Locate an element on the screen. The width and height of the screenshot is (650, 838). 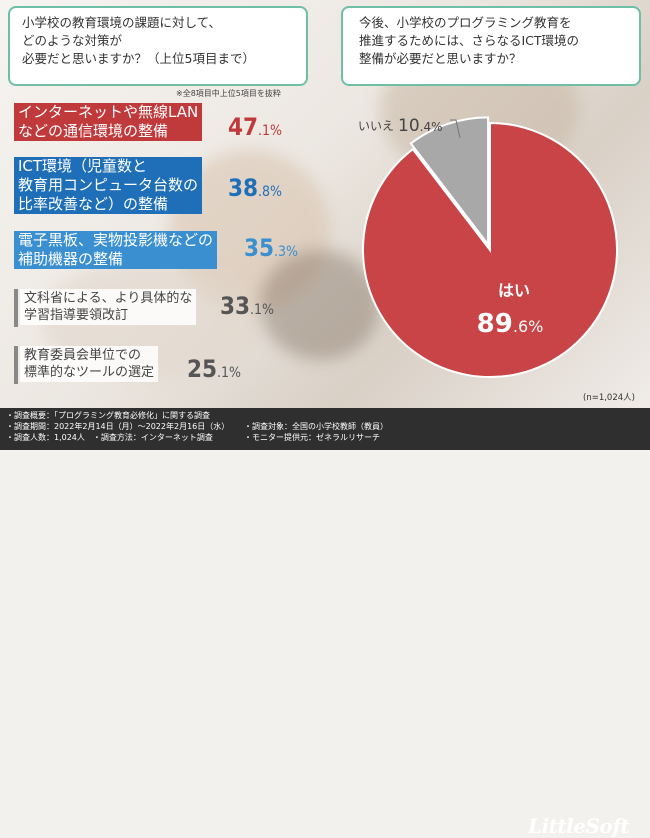
item-label-line: 文科省による、より具体的な is located at coordinates (108, 298).